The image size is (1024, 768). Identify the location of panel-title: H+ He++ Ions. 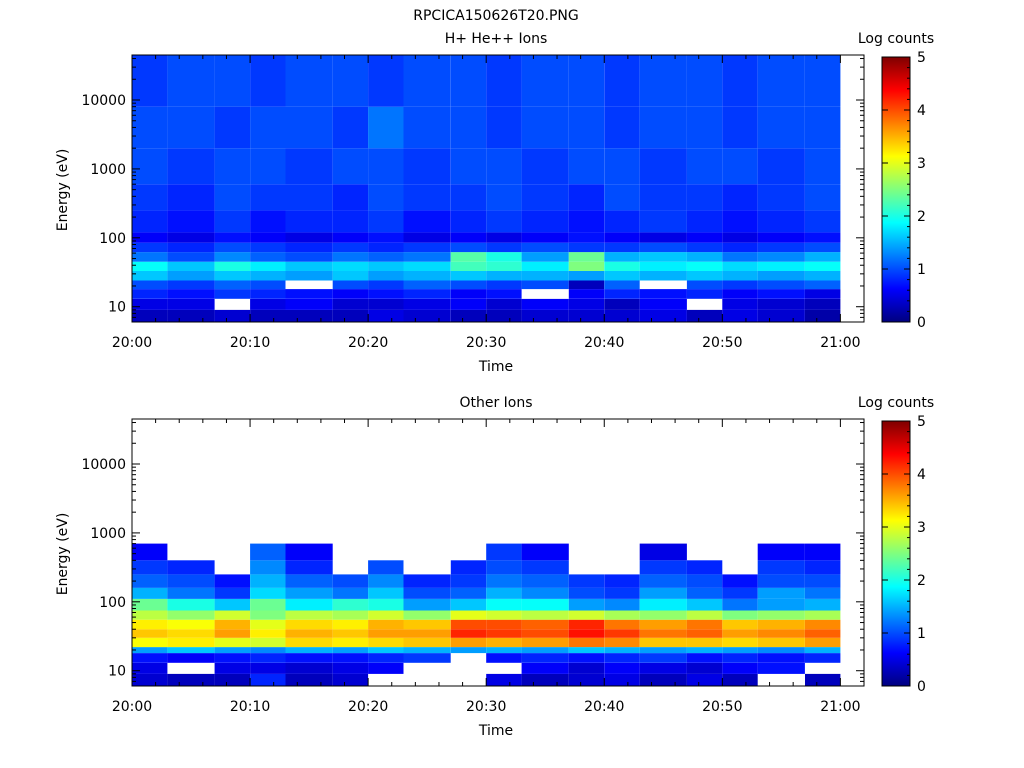
(496, 39).